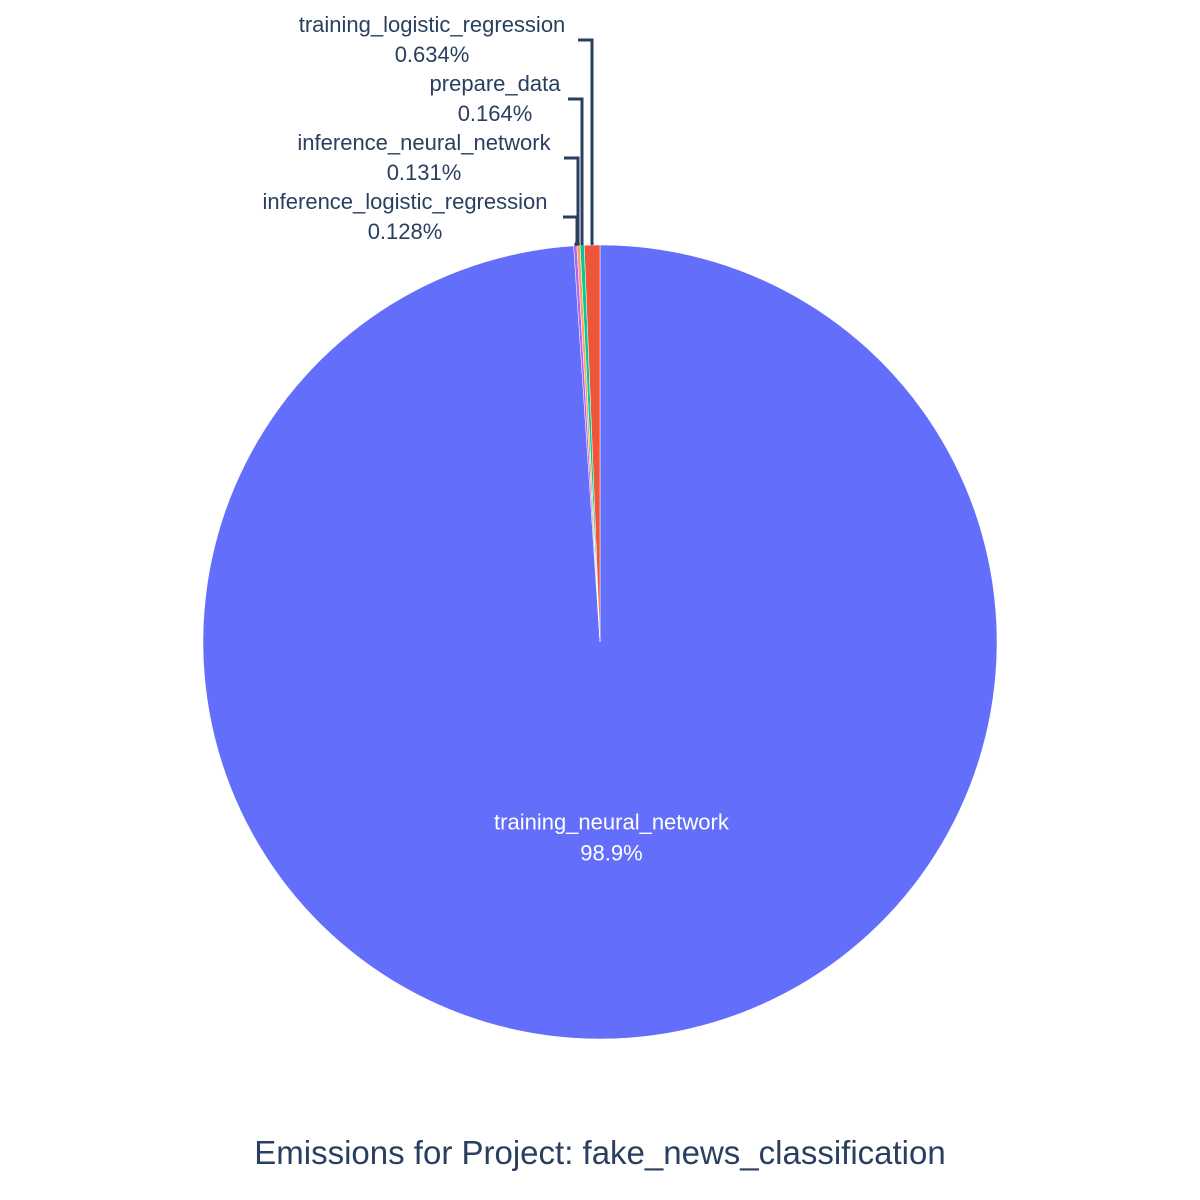  What do you see at coordinates (571, 231) in the screenshot?
I see `leader-line-inference-logistic-regression` at bounding box center [571, 231].